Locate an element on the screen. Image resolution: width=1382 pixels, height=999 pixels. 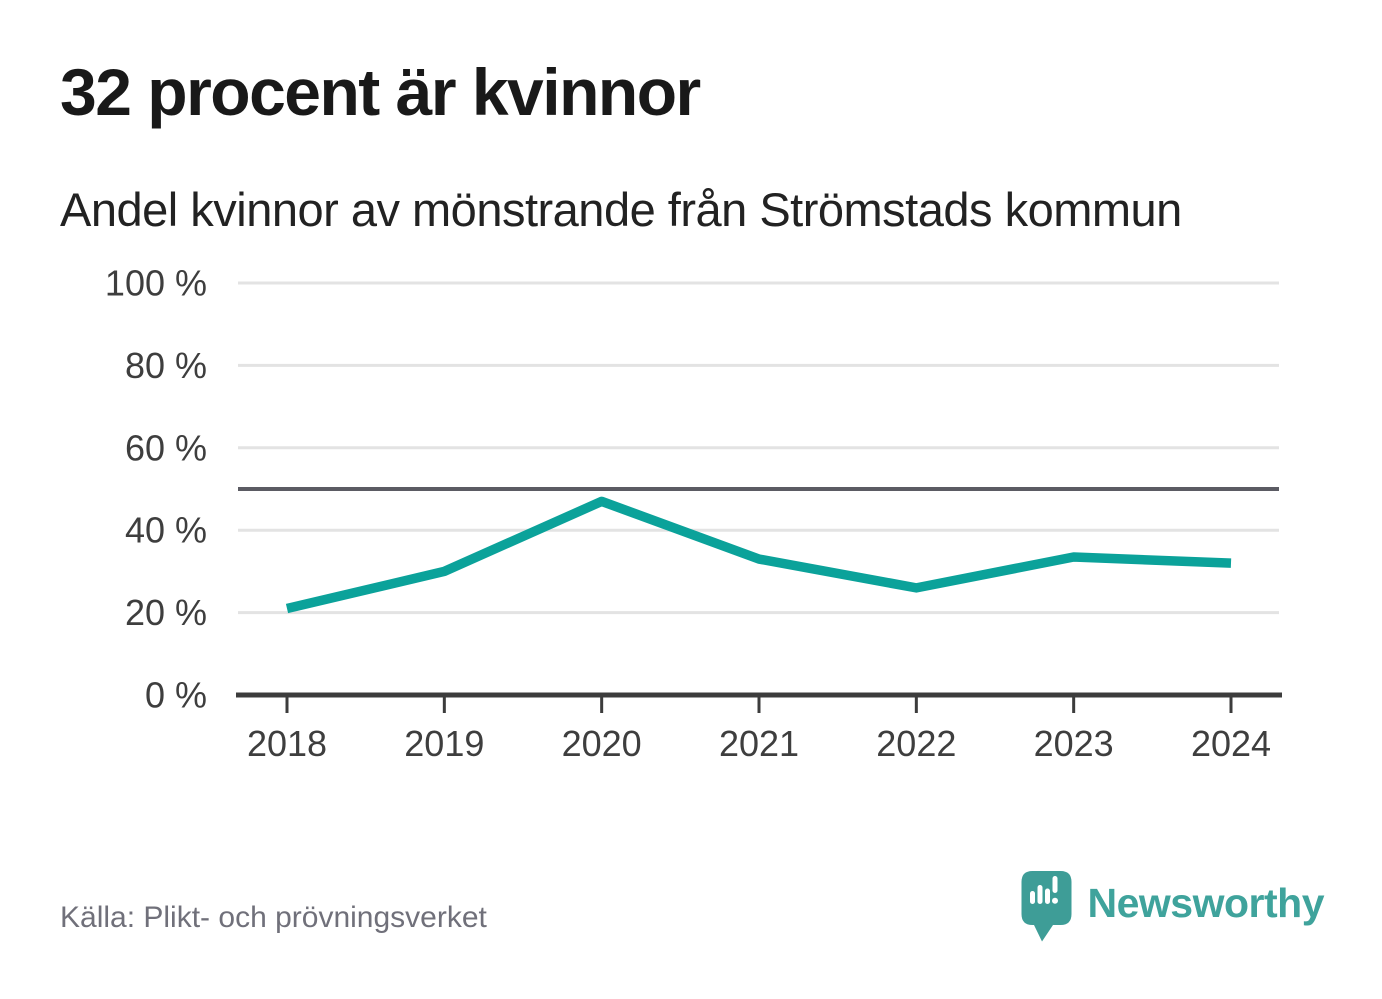
x-tick-label-2023: 2023 is located at coordinates (1074, 743).